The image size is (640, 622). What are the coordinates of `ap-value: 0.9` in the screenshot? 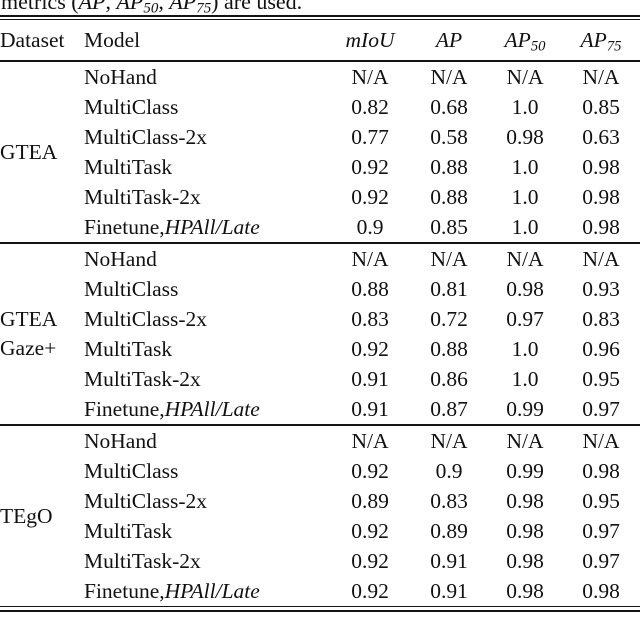 It's located at (449, 470).